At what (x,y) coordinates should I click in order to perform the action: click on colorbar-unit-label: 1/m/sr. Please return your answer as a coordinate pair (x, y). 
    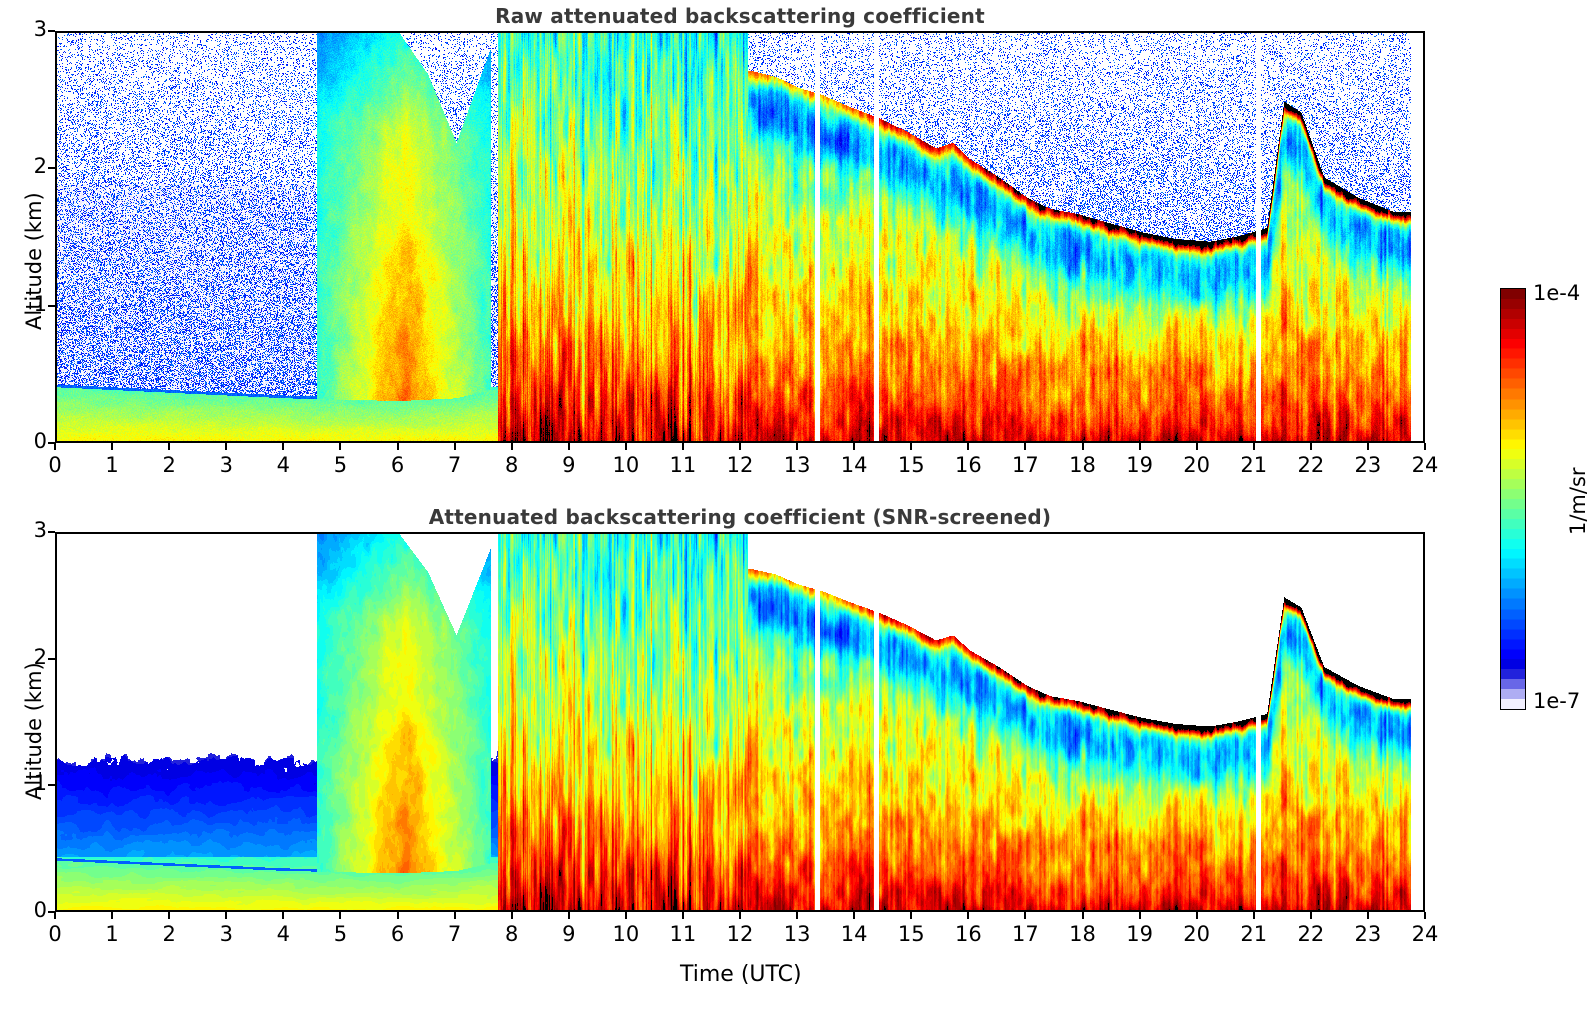
    Looking at the image, I should click on (1578, 501).